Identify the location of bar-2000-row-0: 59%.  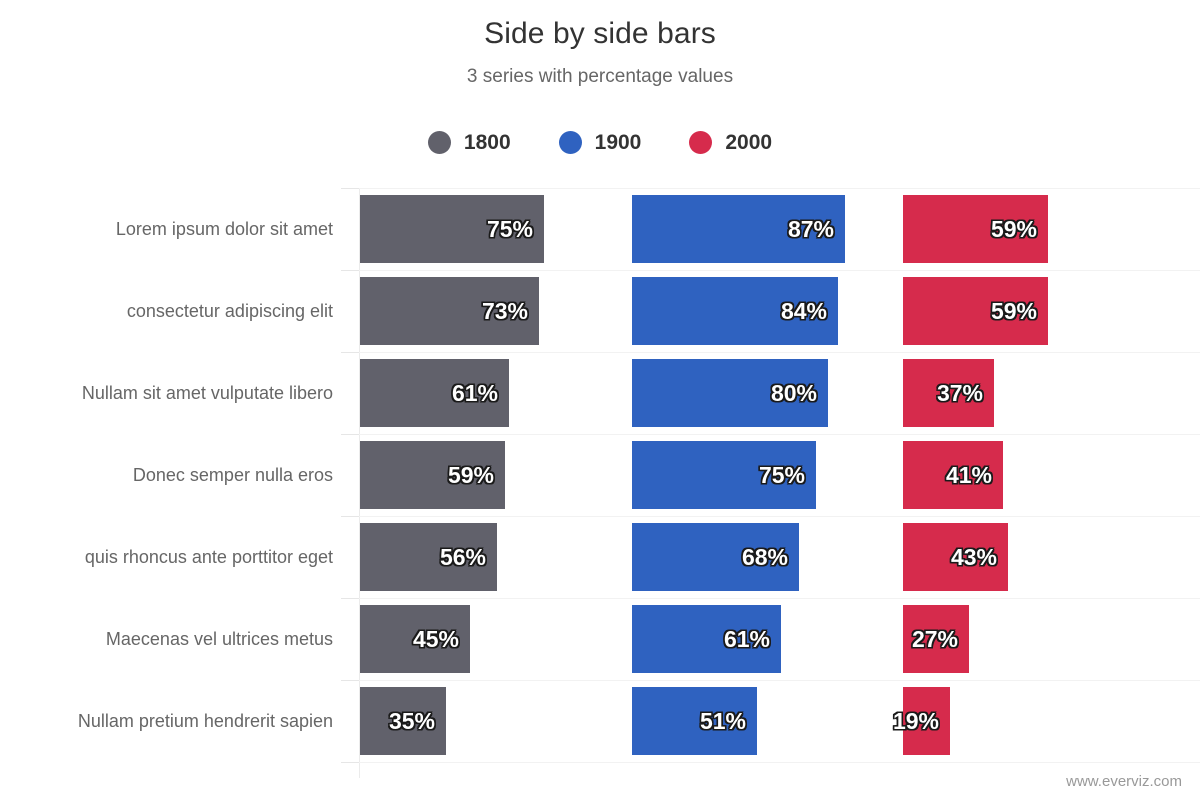
(975, 229).